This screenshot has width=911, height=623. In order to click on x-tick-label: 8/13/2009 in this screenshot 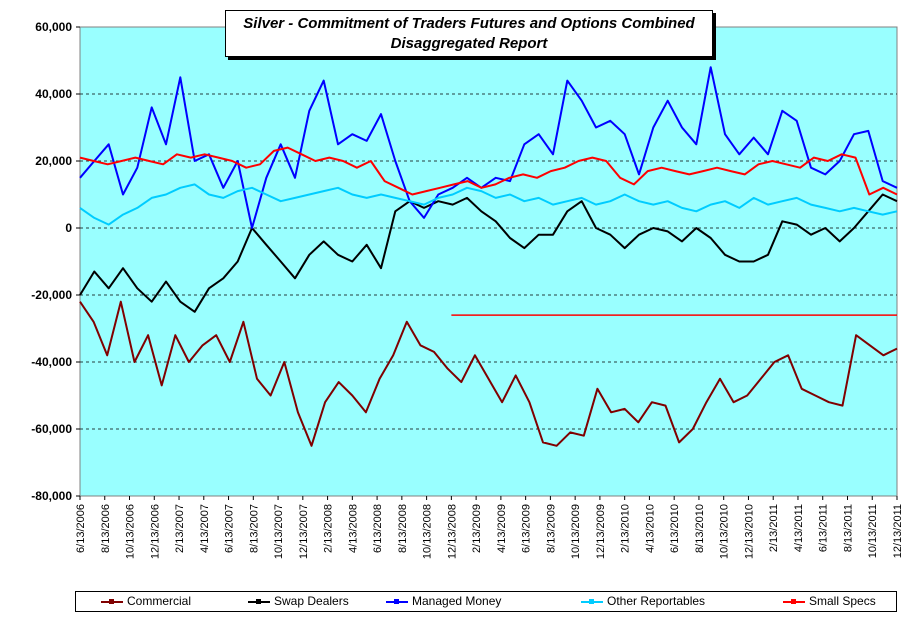, I will do `click(551, 528)`.